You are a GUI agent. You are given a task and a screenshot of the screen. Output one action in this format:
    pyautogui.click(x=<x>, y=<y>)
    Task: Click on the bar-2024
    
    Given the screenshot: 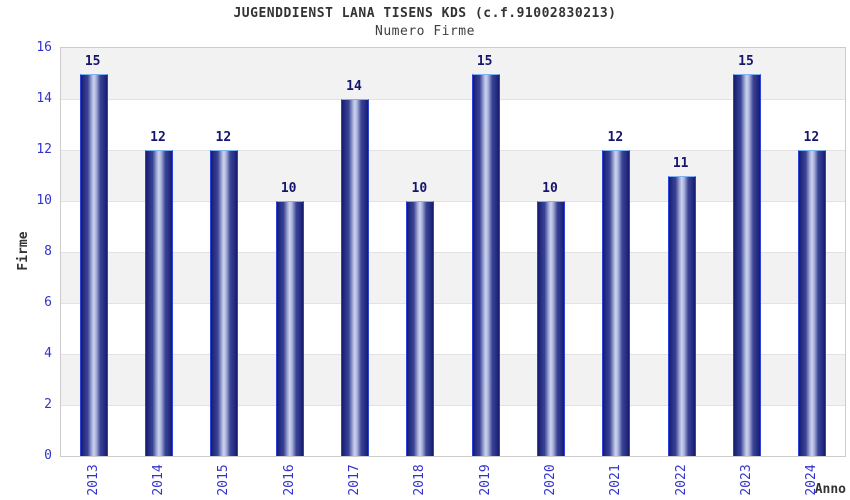 What is the action you would take?
    pyautogui.click(x=812, y=303)
    